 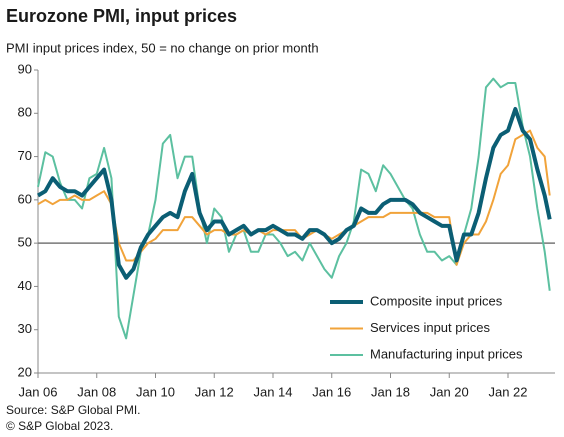 What do you see at coordinates (73, 410) in the screenshot?
I see `source: Source: S&P Global PMI.` at bounding box center [73, 410].